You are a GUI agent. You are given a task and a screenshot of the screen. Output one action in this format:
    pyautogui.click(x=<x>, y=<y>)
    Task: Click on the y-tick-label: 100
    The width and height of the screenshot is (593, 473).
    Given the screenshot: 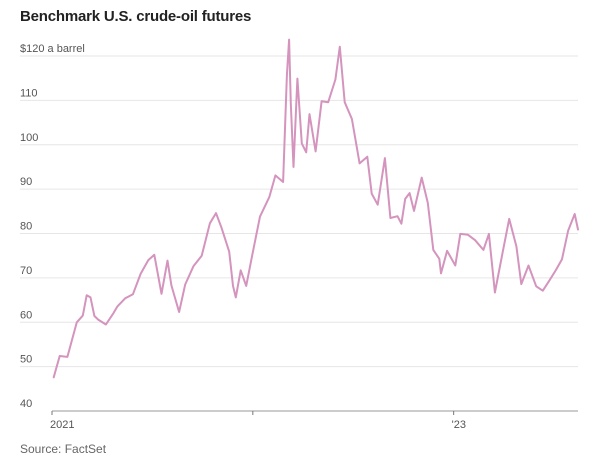 What is the action you would take?
    pyautogui.click(x=29, y=138)
    